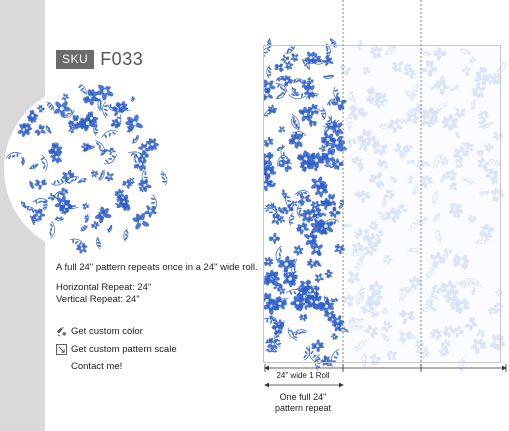  I want to click on repeat-label-line1: One full 24", so click(303, 397).